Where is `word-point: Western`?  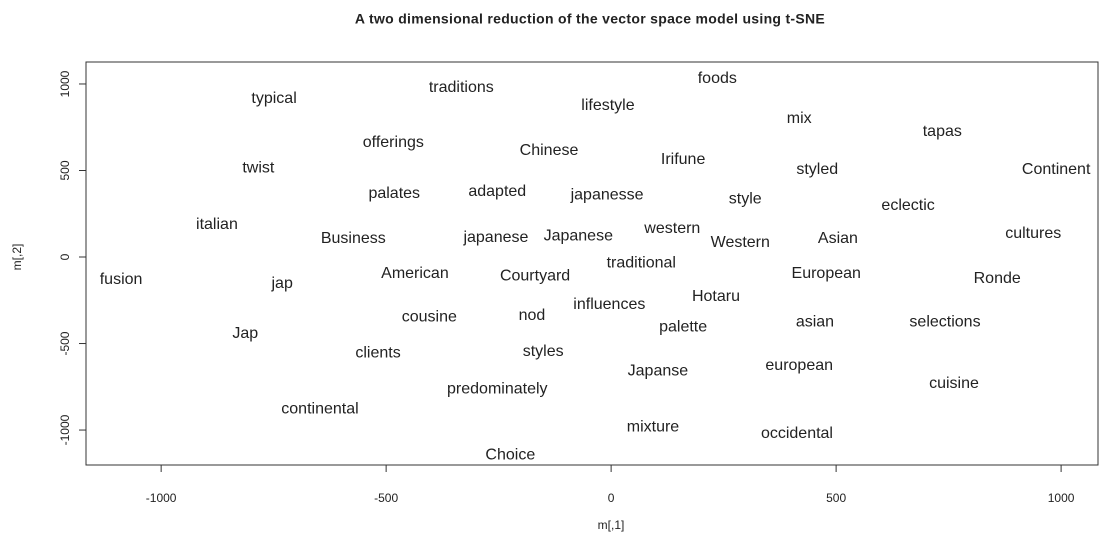
word-point: Western is located at coordinates (740, 242).